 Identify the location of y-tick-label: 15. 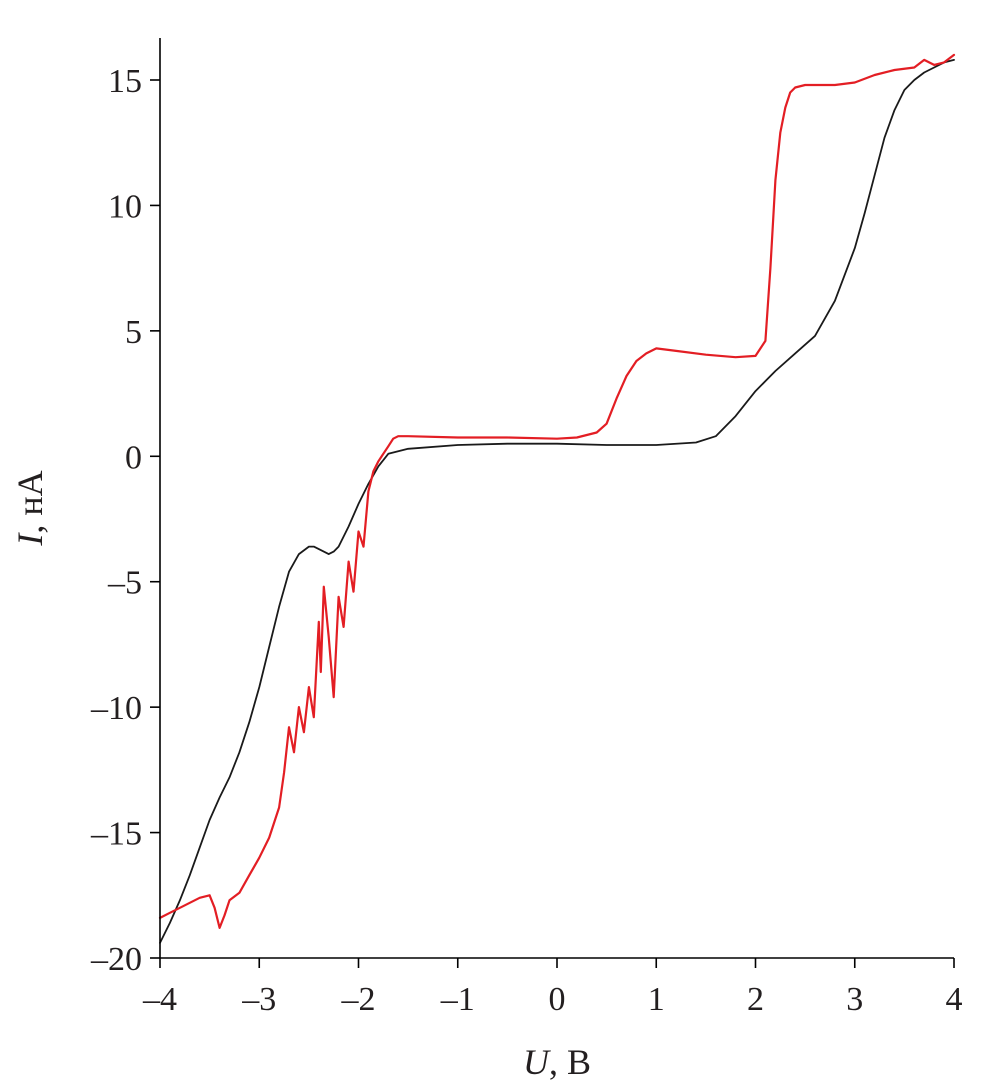
(125, 81).